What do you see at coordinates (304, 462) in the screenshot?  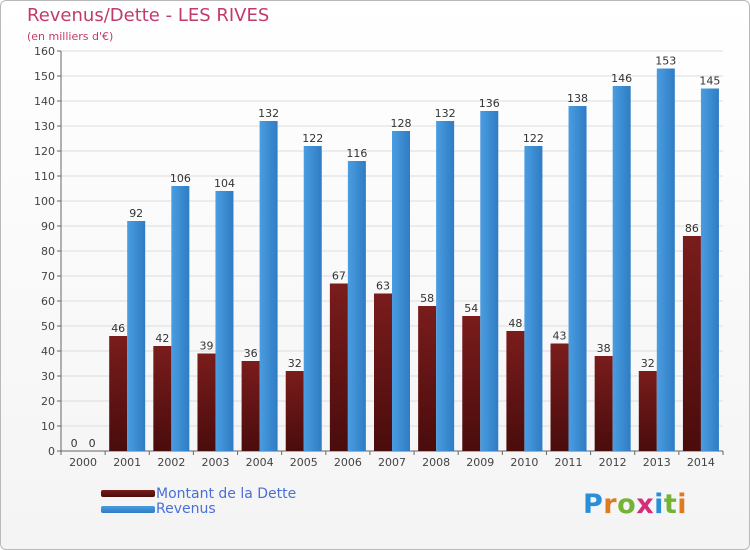 I see `x-tick-label: 2005` at bounding box center [304, 462].